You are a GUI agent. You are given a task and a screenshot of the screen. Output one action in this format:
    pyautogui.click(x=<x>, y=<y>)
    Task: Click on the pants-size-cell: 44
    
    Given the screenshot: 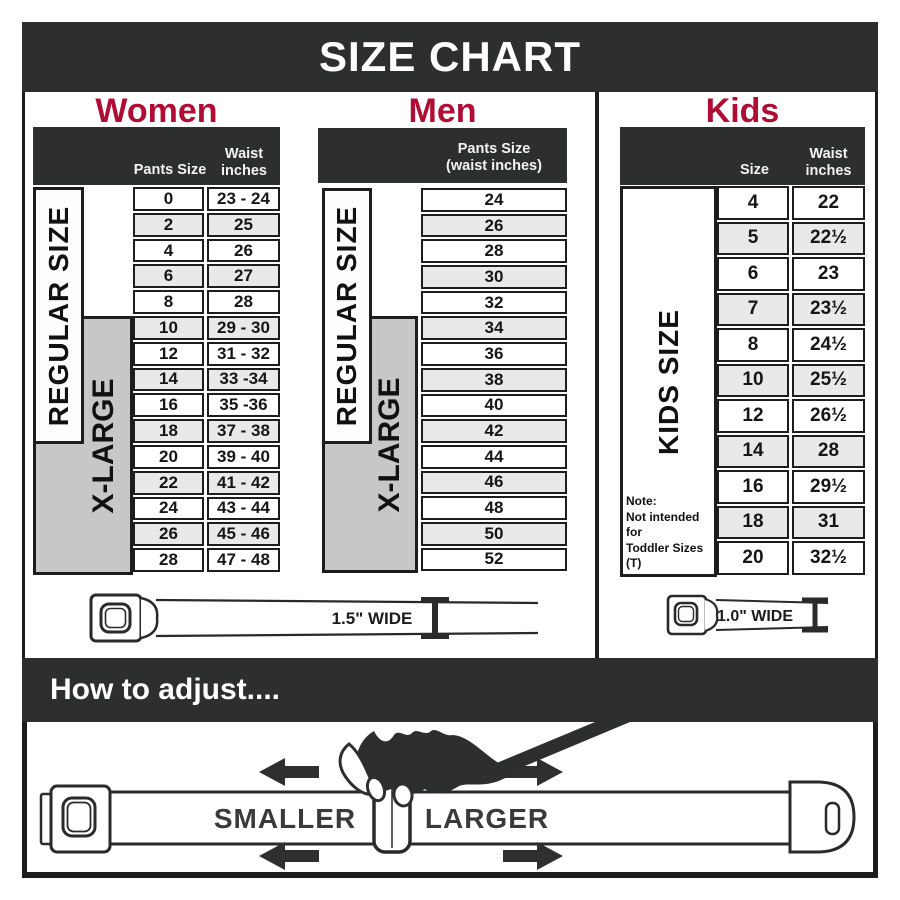 What is the action you would take?
    pyautogui.click(x=494, y=456)
    